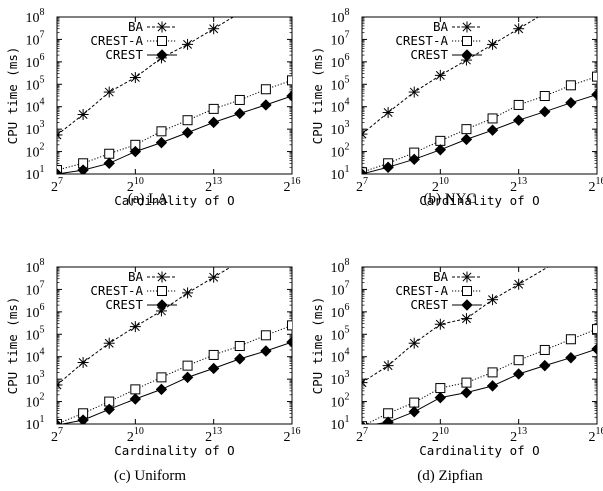  Describe the element at coordinates (441, 276) in the screenshot. I see `legend-label: BA` at that location.